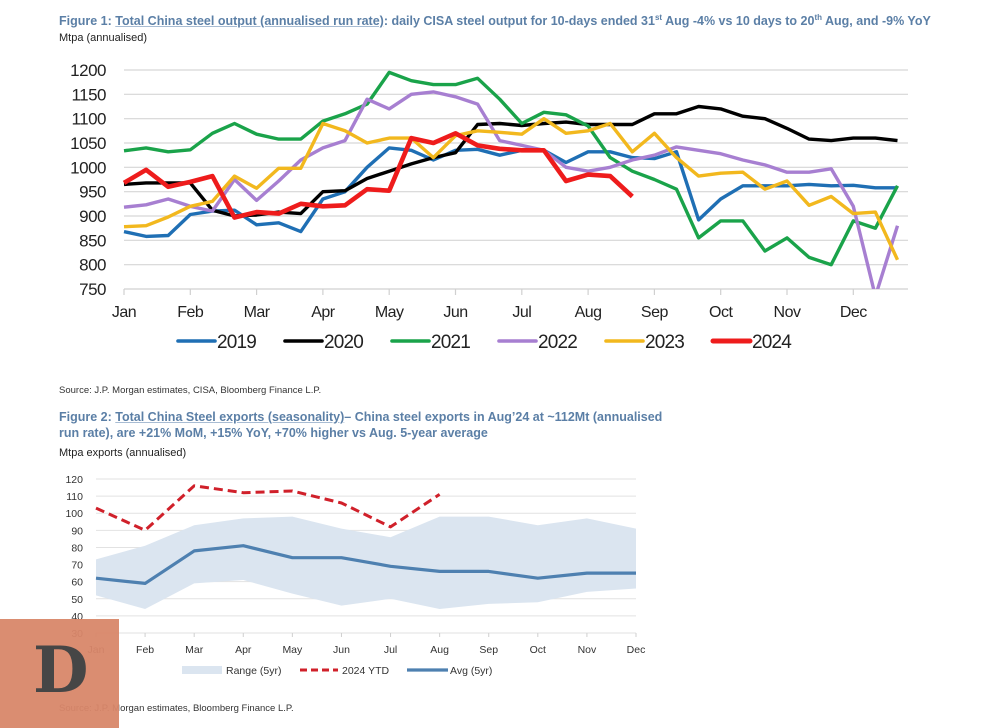 This screenshot has height=728, width=995. What do you see at coordinates (455, 312) in the screenshot?
I see `chart1-x-tick-label: Jun` at bounding box center [455, 312].